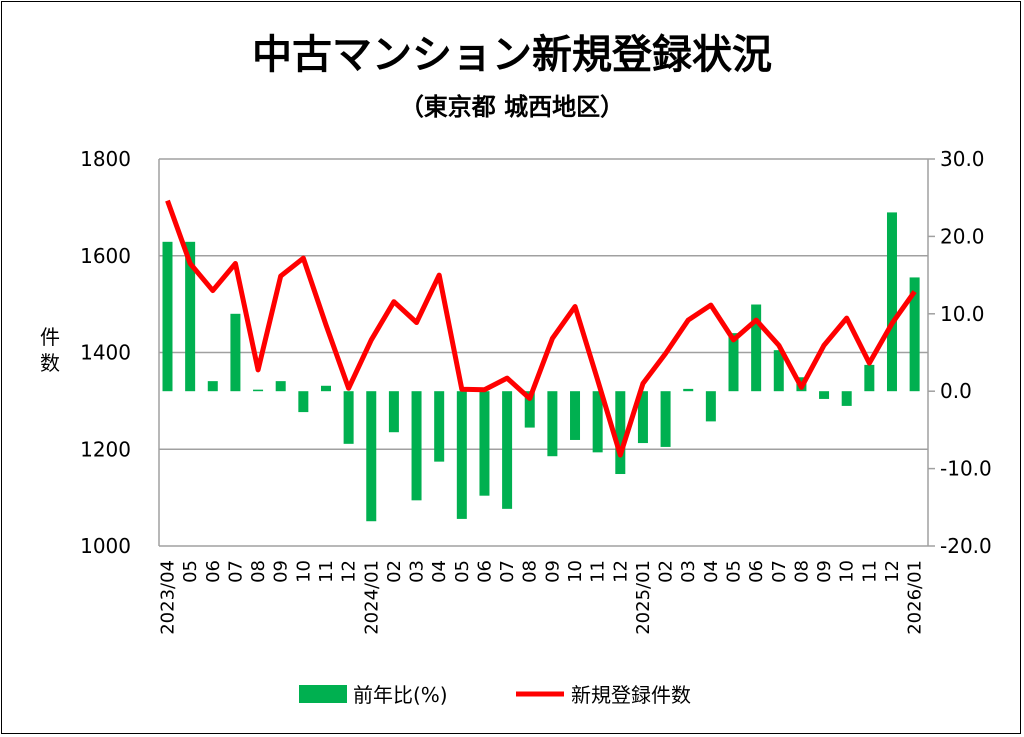 Image resolution: width=1024 pixels, height=737 pixels. Describe the element at coordinates (105, 546) in the screenshot. I see `left-tick-label: 1000` at that location.